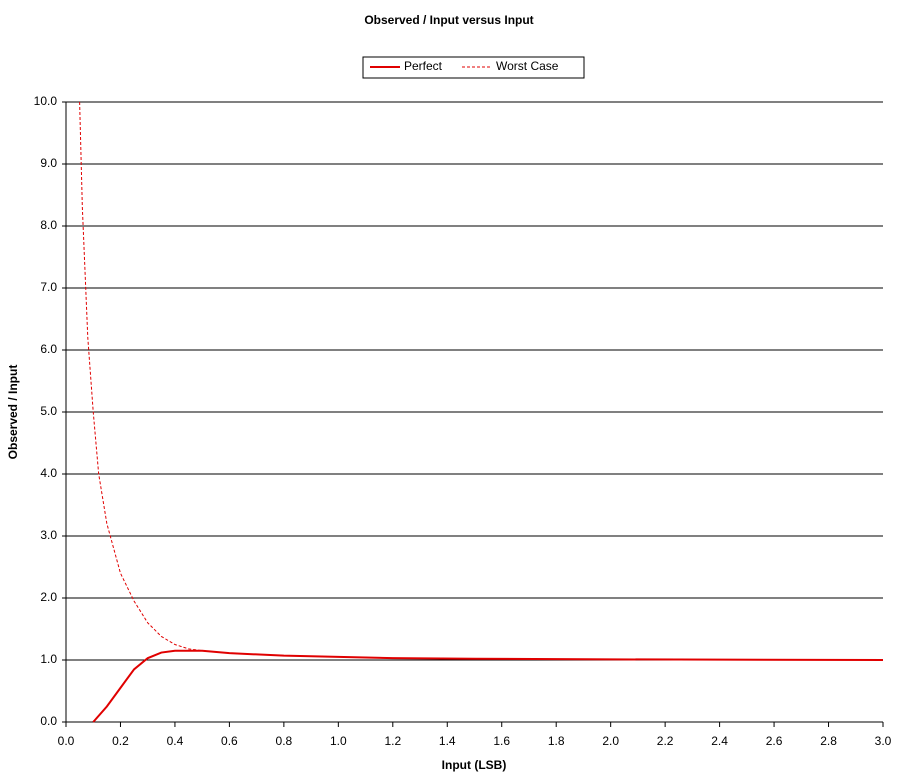  Describe the element at coordinates (284, 741) in the screenshot. I see `x-tick-label: 0.8` at that location.